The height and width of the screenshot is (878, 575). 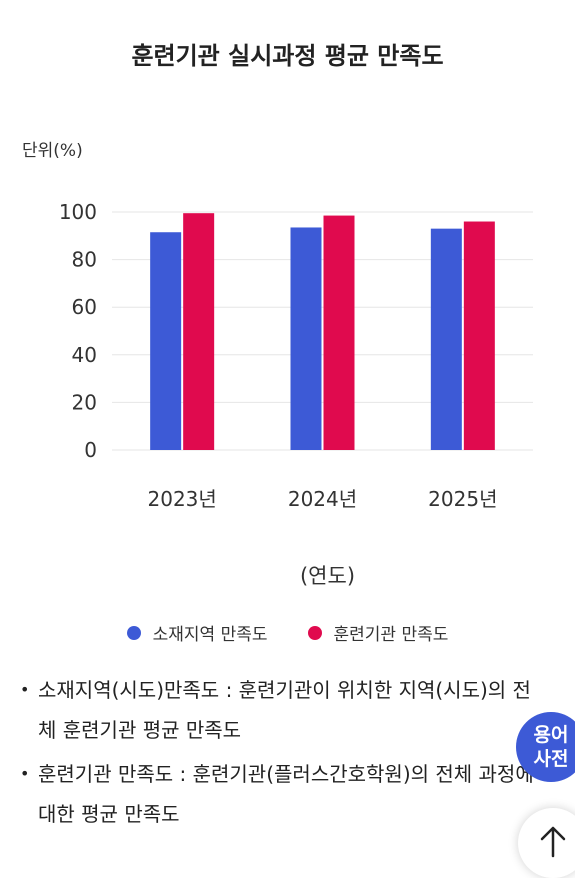 I want to click on scroll-top-button, so click(x=546, y=843).